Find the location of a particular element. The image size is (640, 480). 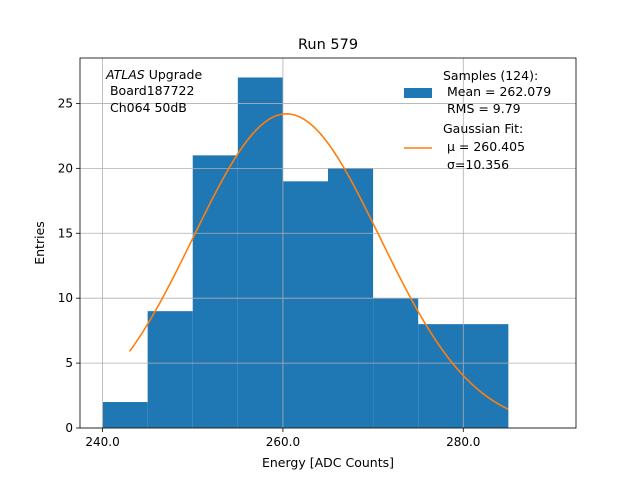

annotation-line-1: ATLAS Upgrade is located at coordinates (153, 74).